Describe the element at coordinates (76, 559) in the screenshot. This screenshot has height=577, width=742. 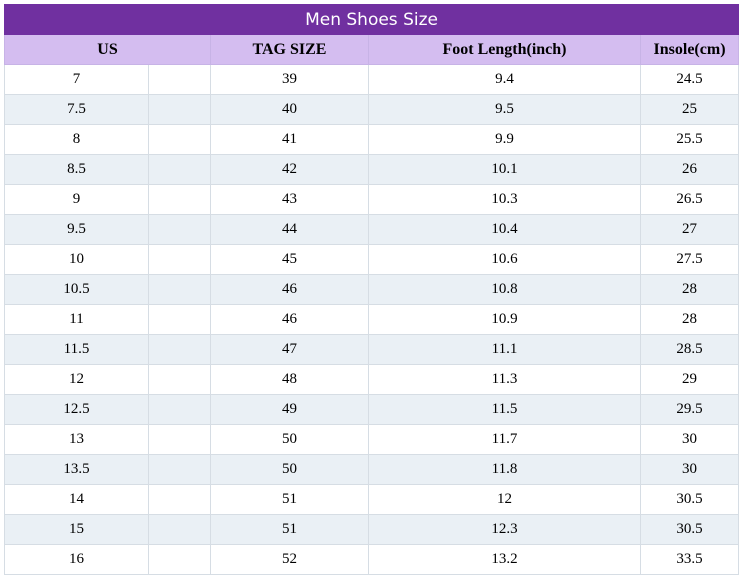
I see `cell-us: 16` at that location.